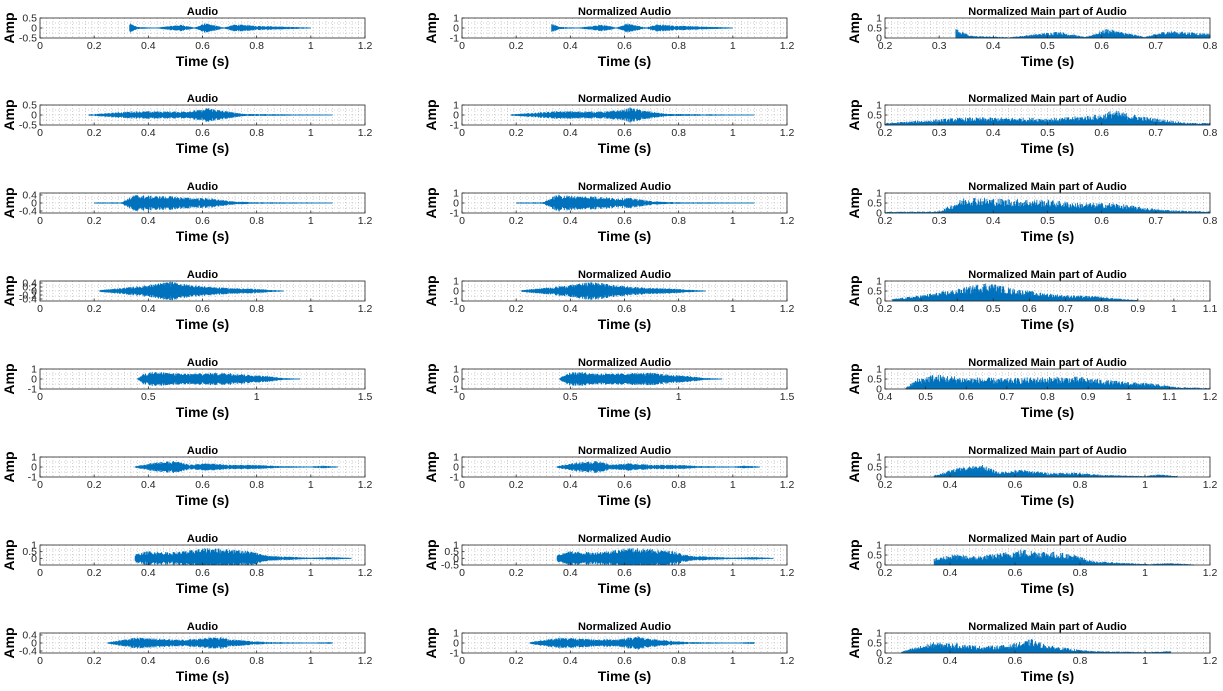  I want to click on x-tick-label: 0.9, so click(1088, 397).